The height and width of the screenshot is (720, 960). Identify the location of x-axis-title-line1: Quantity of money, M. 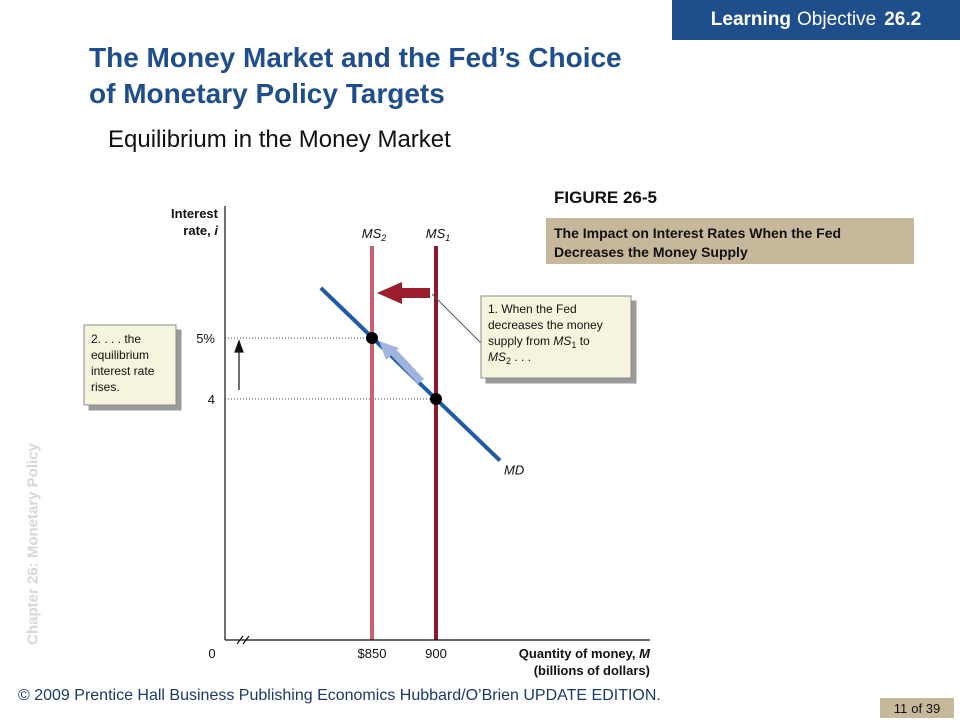
(585, 653).